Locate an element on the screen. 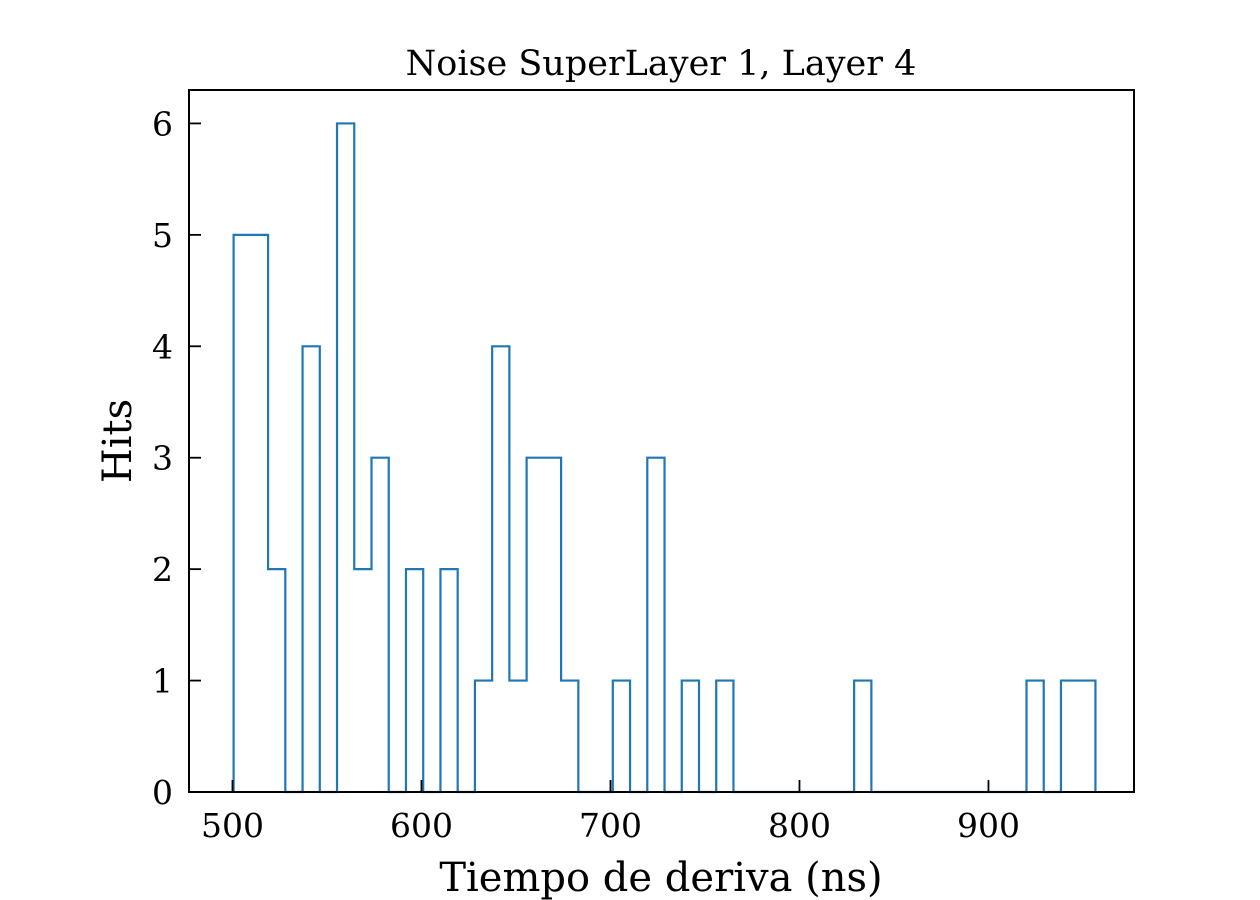 The height and width of the screenshot is (900, 1260). y-tick-label: 3 is located at coordinates (162, 458).